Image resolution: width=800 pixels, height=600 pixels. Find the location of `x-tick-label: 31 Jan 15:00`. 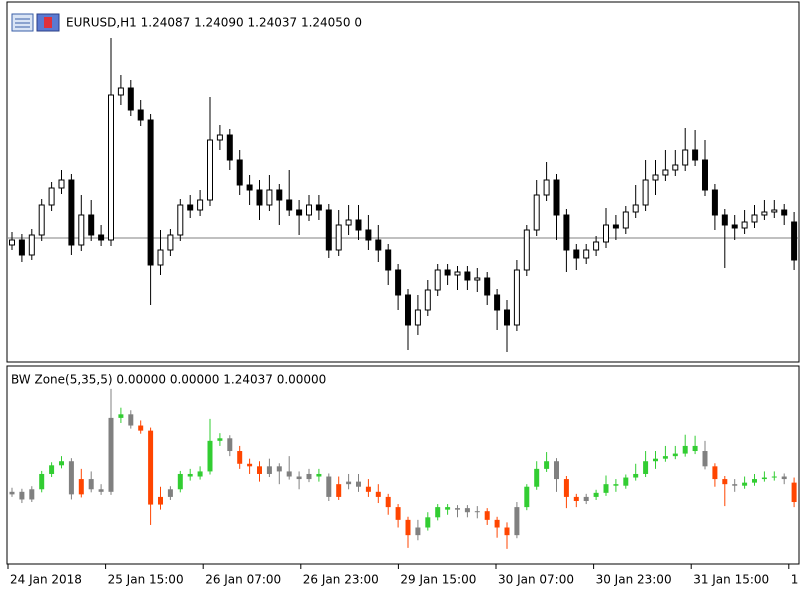

x-tick-label: 31 Jan 15:00 is located at coordinates (731, 580).